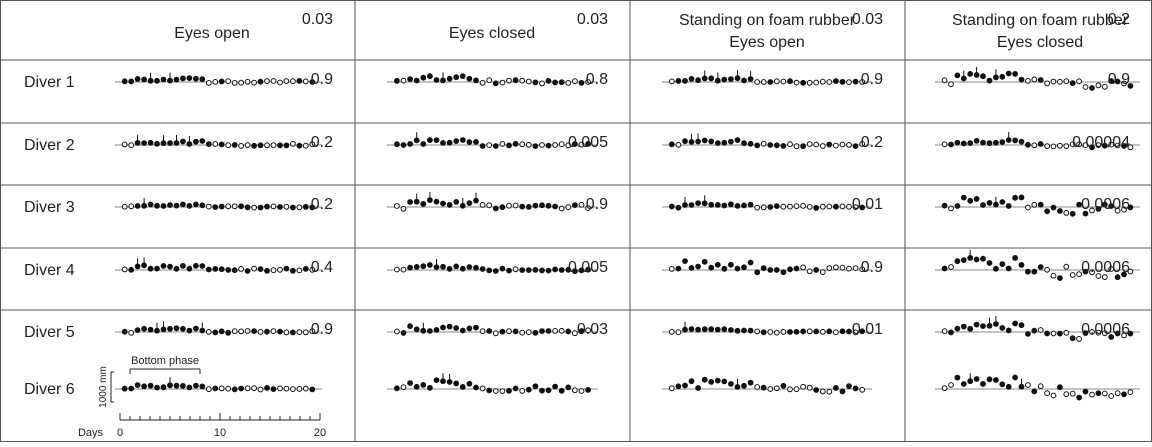 The width and height of the screenshot is (1152, 447). Describe the element at coordinates (320, 433) in the screenshot. I see `x-tick-label: 20` at that location.